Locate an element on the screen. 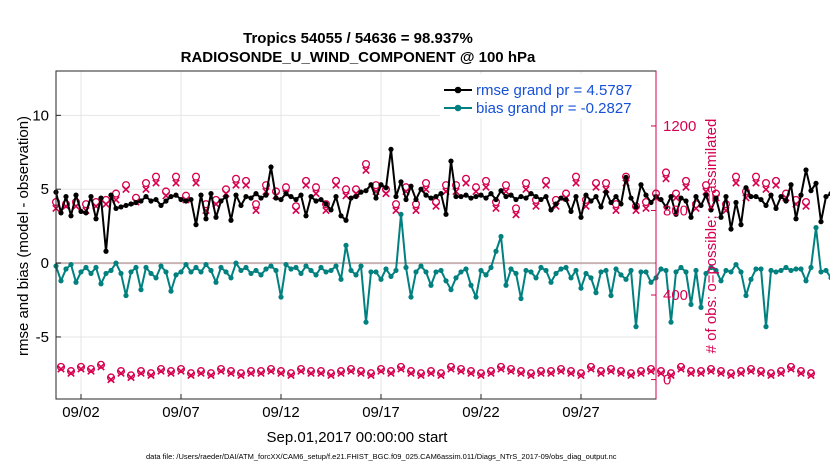  right-tick-label: 800 is located at coordinates (675, 210).